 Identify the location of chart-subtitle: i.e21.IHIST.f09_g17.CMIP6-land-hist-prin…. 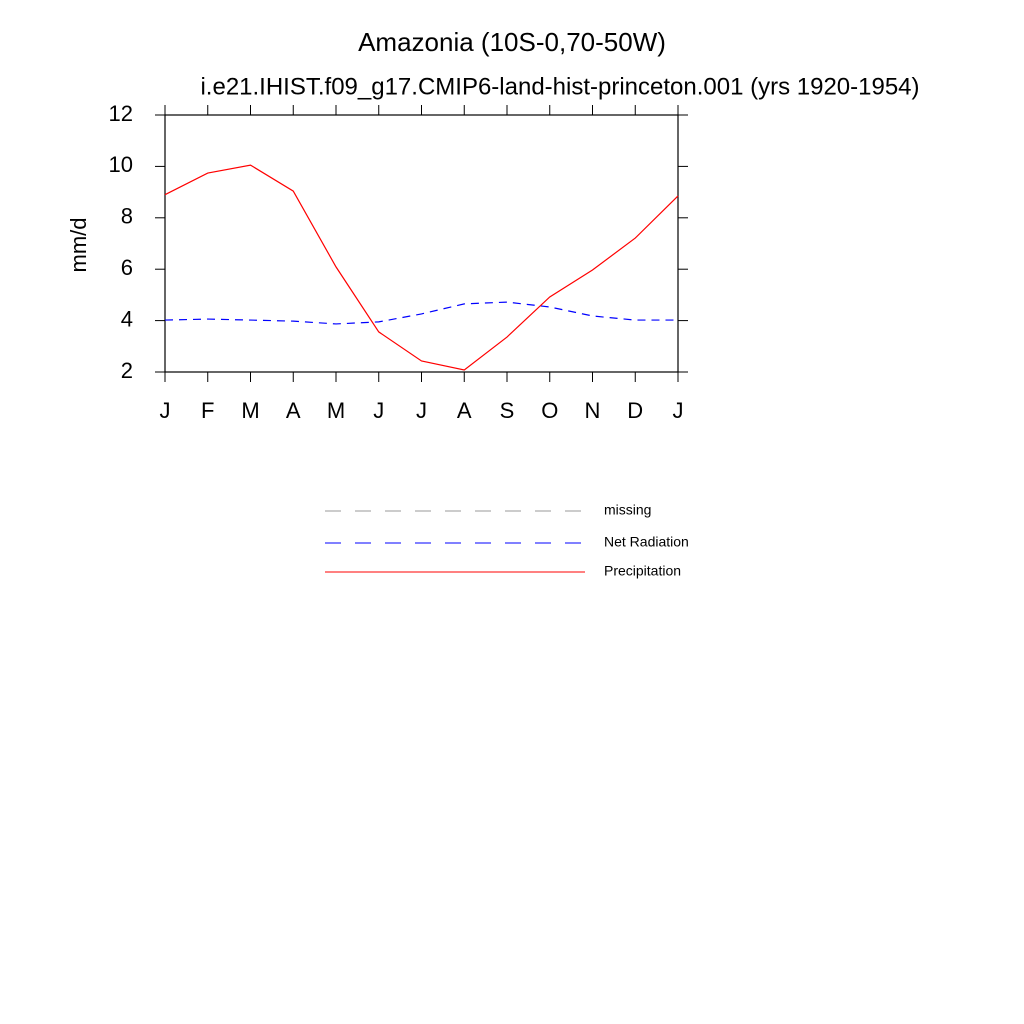
(559, 86).